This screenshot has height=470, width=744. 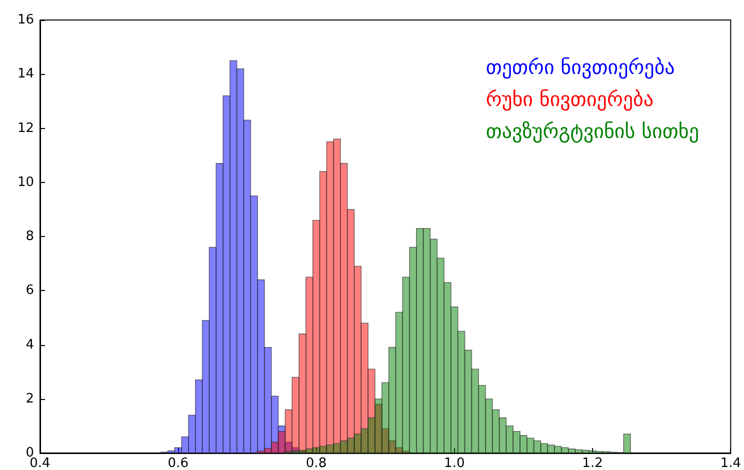 What do you see at coordinates (25, 74) in the screenshot?
I see `y-tick-label: 14` at bounding box center [25, 74].